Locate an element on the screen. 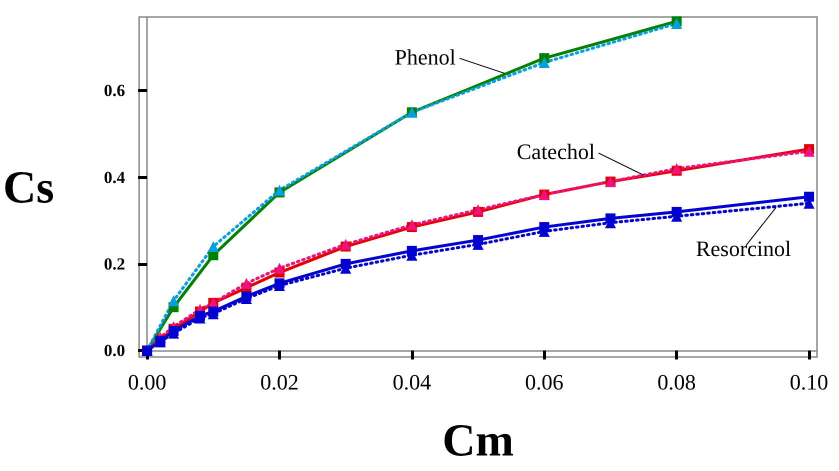  x-tick-label: 0.02 is located at coordinates (279, 382).